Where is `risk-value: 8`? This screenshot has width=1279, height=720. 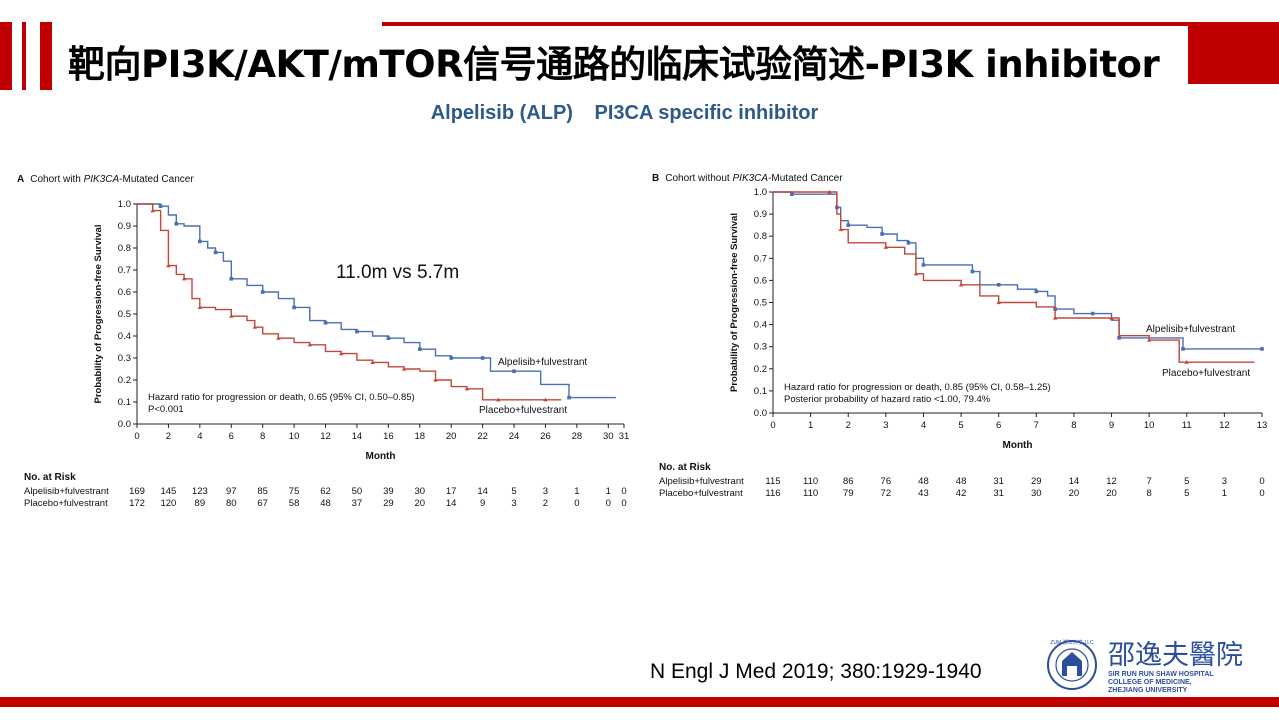 risk-value: 8 is located at coordinates (1149, 493).